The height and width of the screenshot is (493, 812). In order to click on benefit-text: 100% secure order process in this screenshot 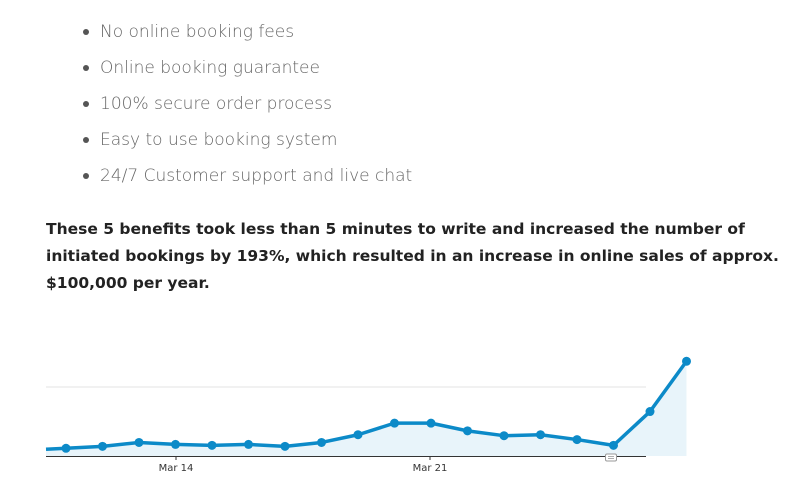, I will do `click(216, 104)`.